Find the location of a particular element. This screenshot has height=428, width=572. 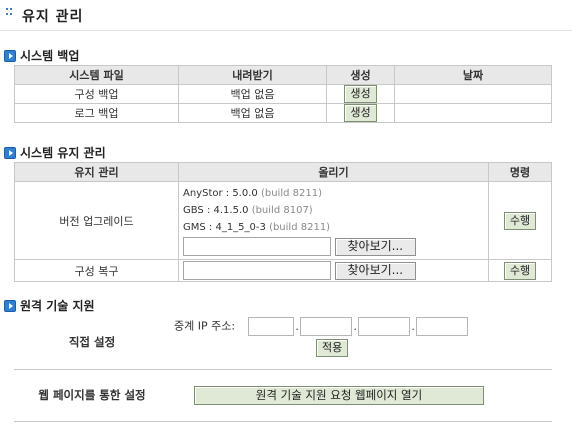

section-title-remote: 원격 기술 지원 is located at coordinates (49, 305).